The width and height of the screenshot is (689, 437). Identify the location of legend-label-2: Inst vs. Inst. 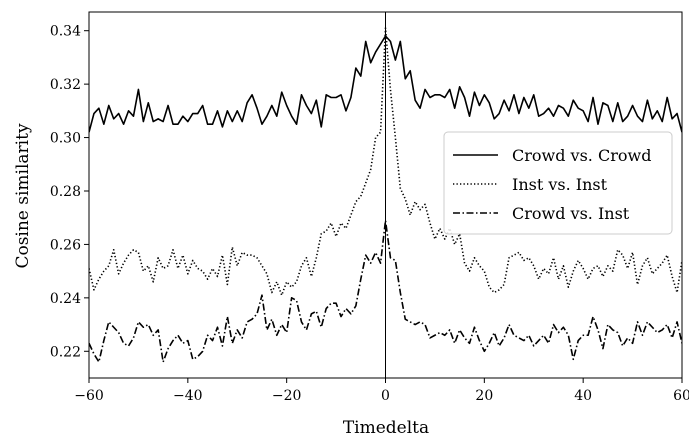
(560, 184).